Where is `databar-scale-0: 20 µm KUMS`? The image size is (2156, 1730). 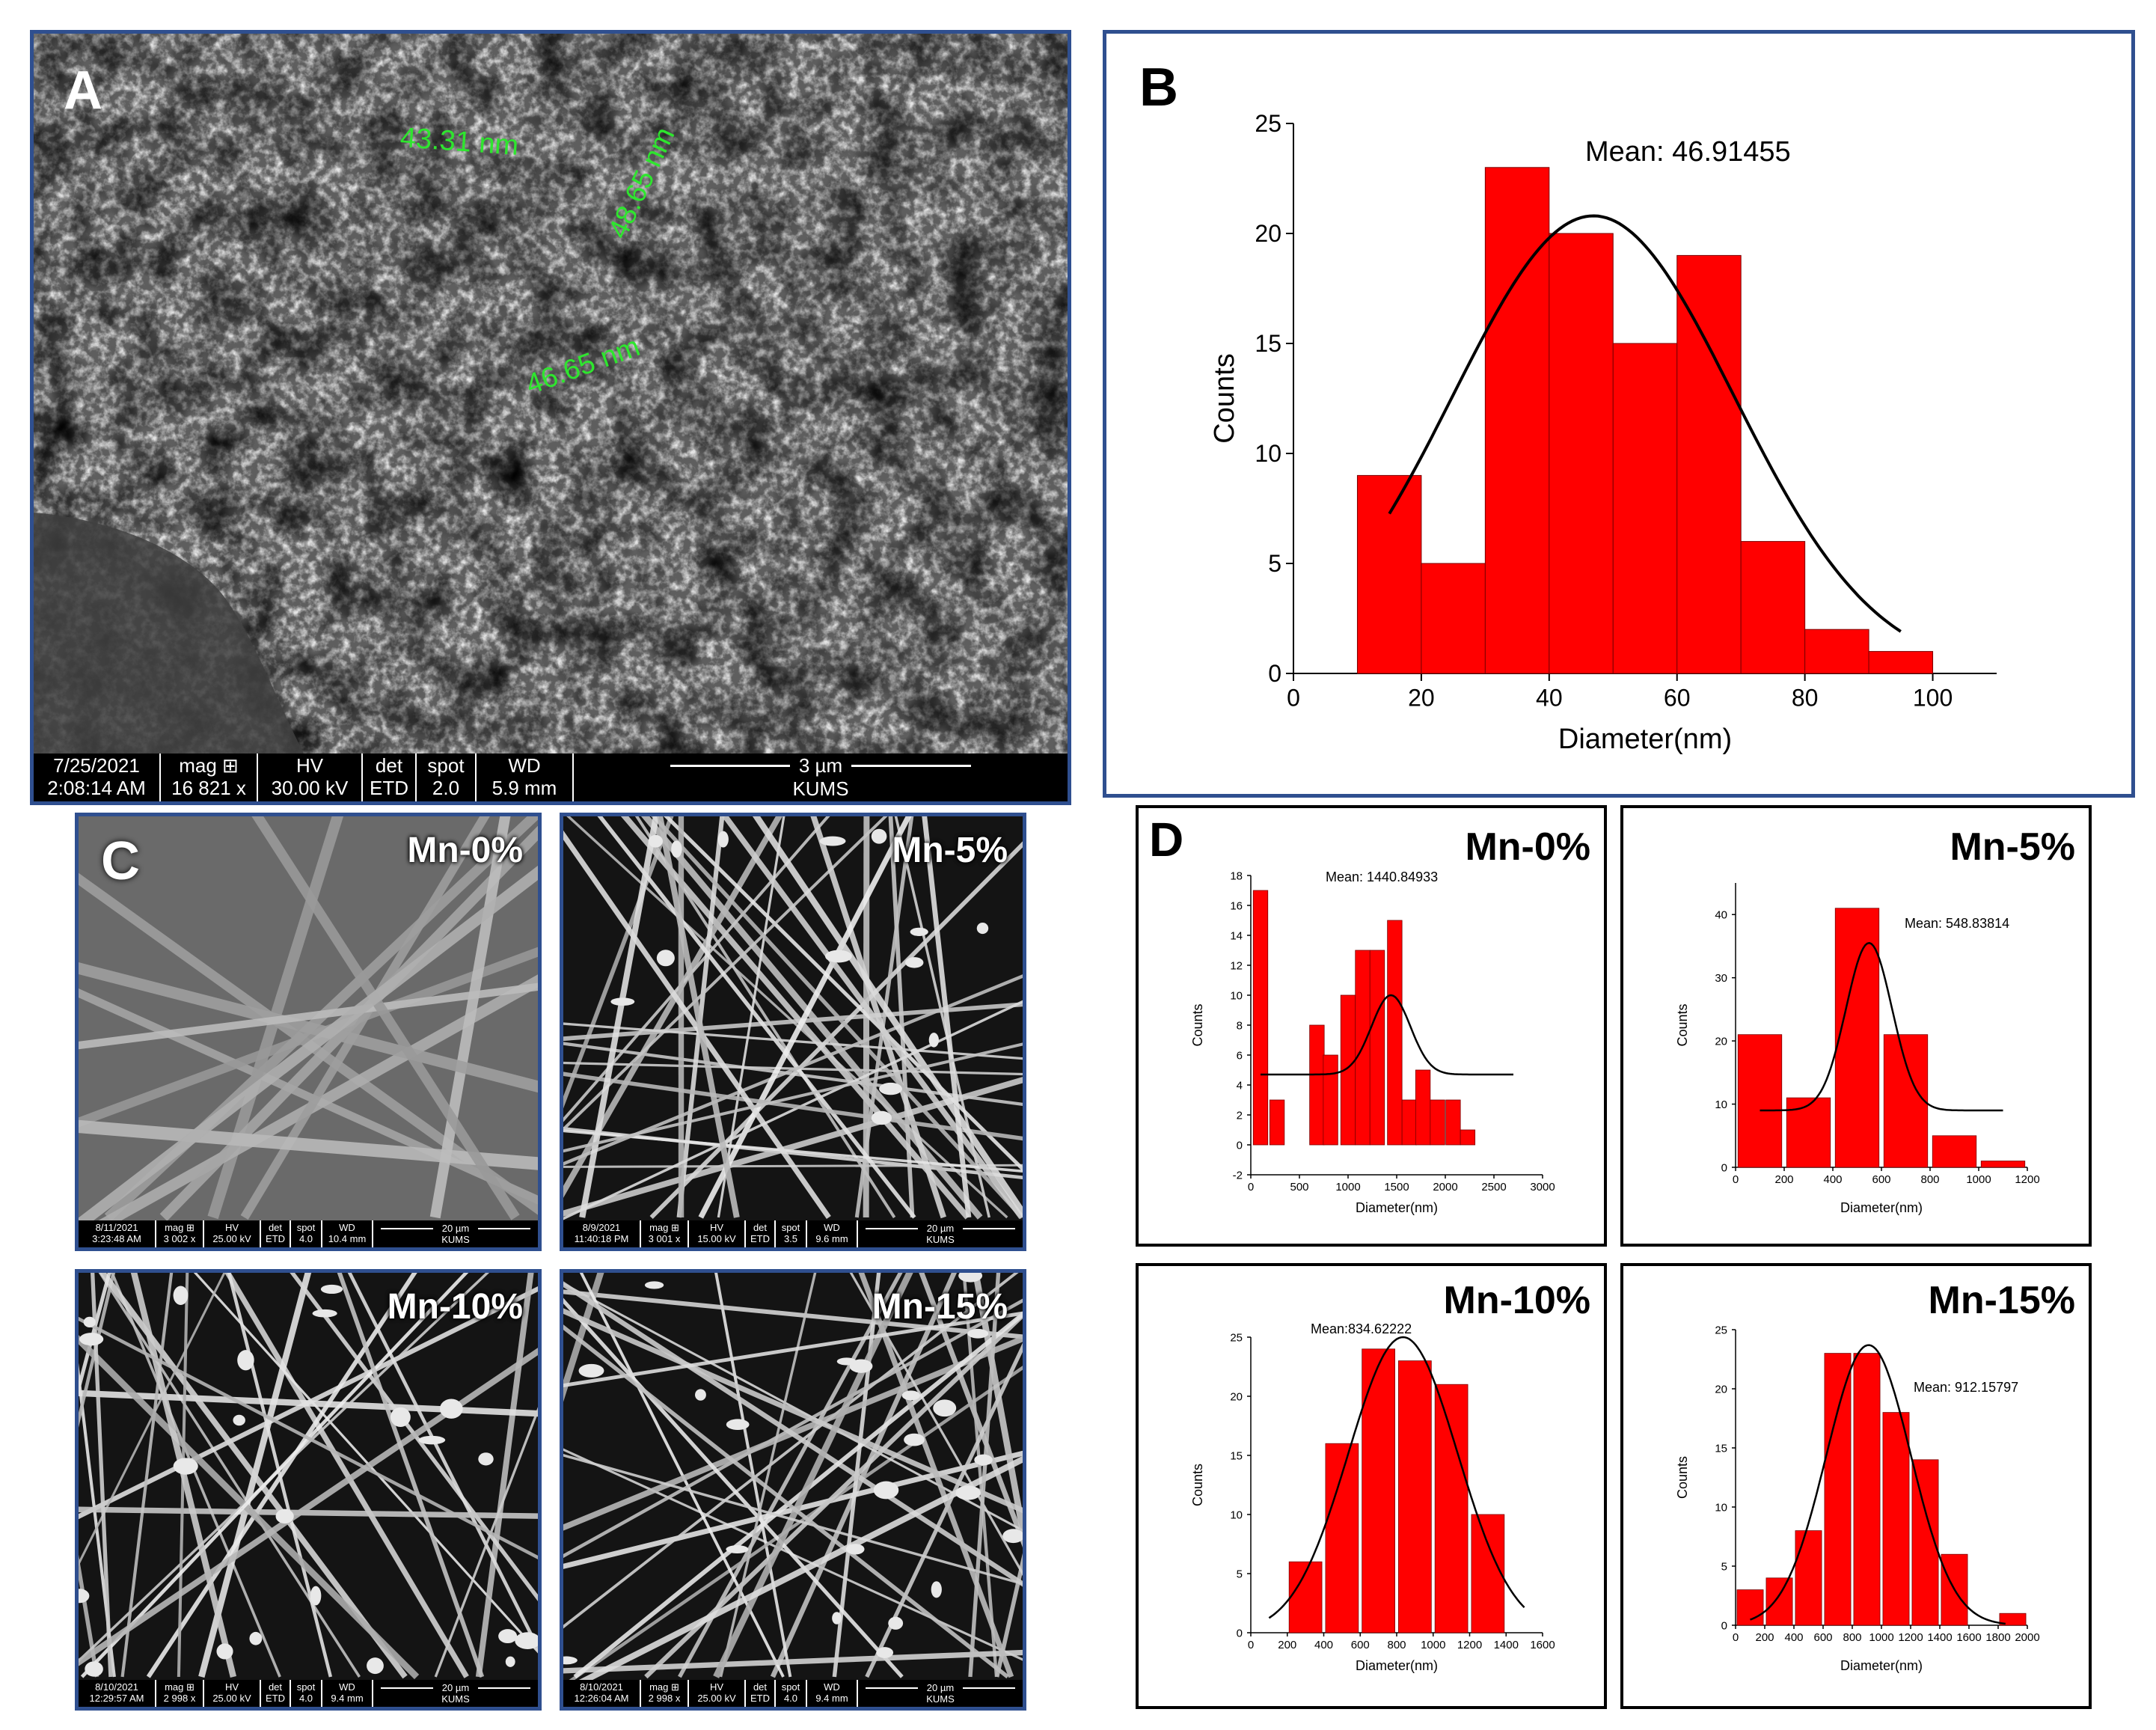 databar-scale-0: 20 µm KUMS is located at coordinates (455, 1233).